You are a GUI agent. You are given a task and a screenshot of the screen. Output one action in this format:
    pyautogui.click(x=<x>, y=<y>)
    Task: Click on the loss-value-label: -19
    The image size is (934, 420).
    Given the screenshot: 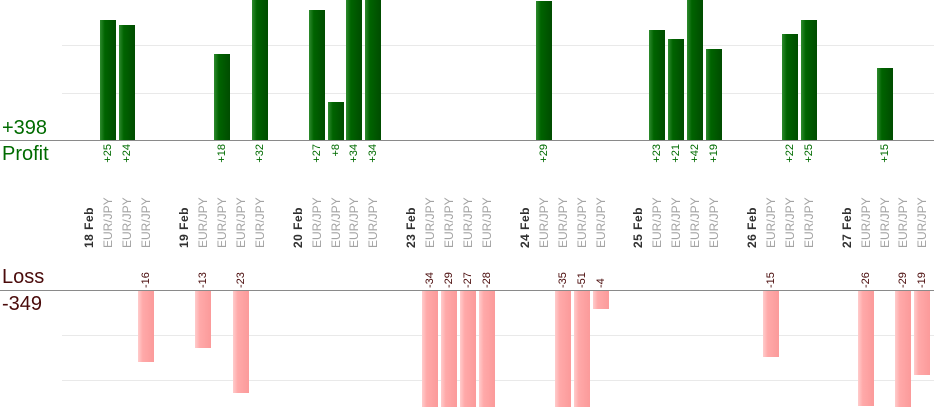 What is the action you would take?
    pyautogui.click(x=922, y=280)
    